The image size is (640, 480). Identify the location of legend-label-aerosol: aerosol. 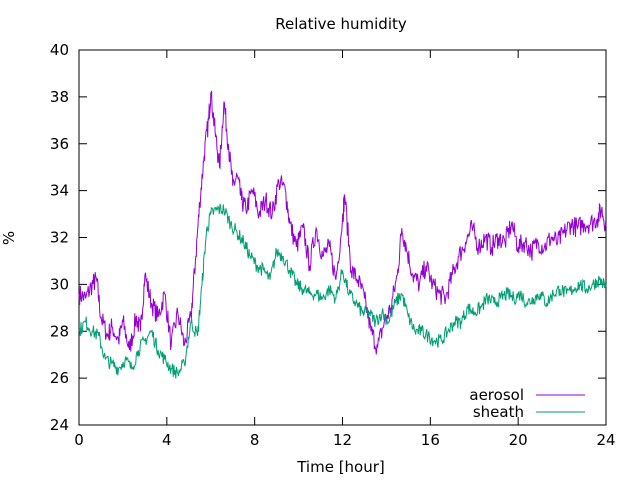
(496, 395).